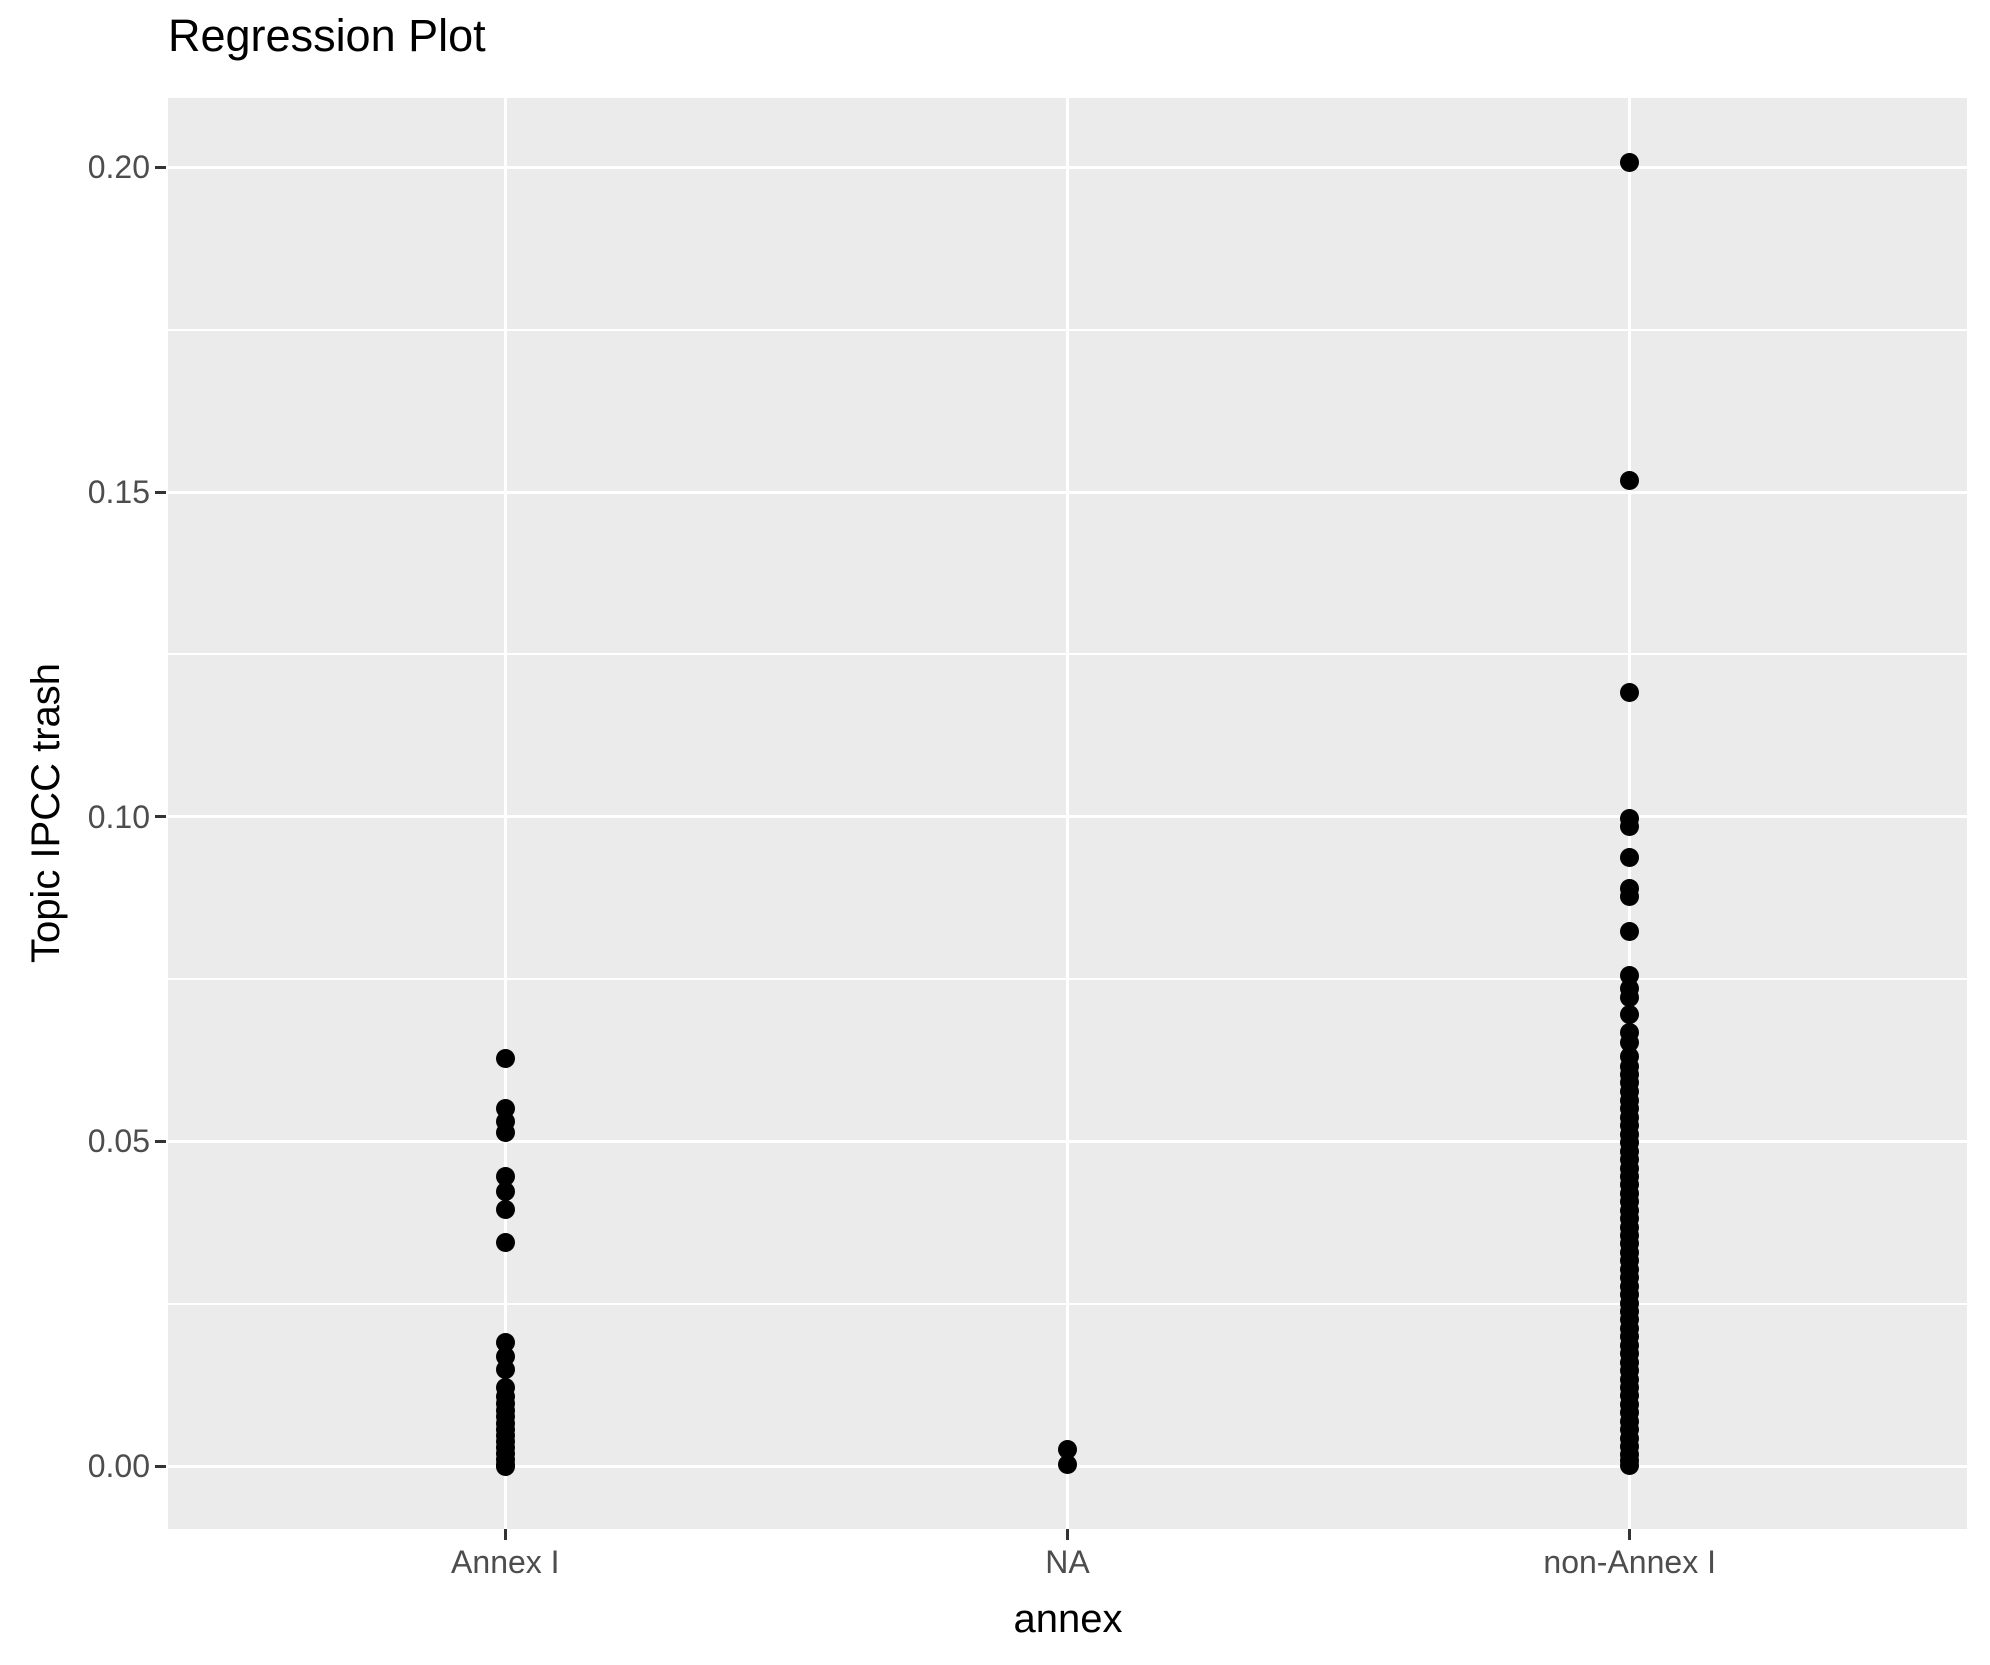 This screenshot has height=1665, width=1990. What do you see at coordinates (118, 1141) in the screenshot?
I see `y-tick-label: 0.05` at bounding box center [118, 1141].